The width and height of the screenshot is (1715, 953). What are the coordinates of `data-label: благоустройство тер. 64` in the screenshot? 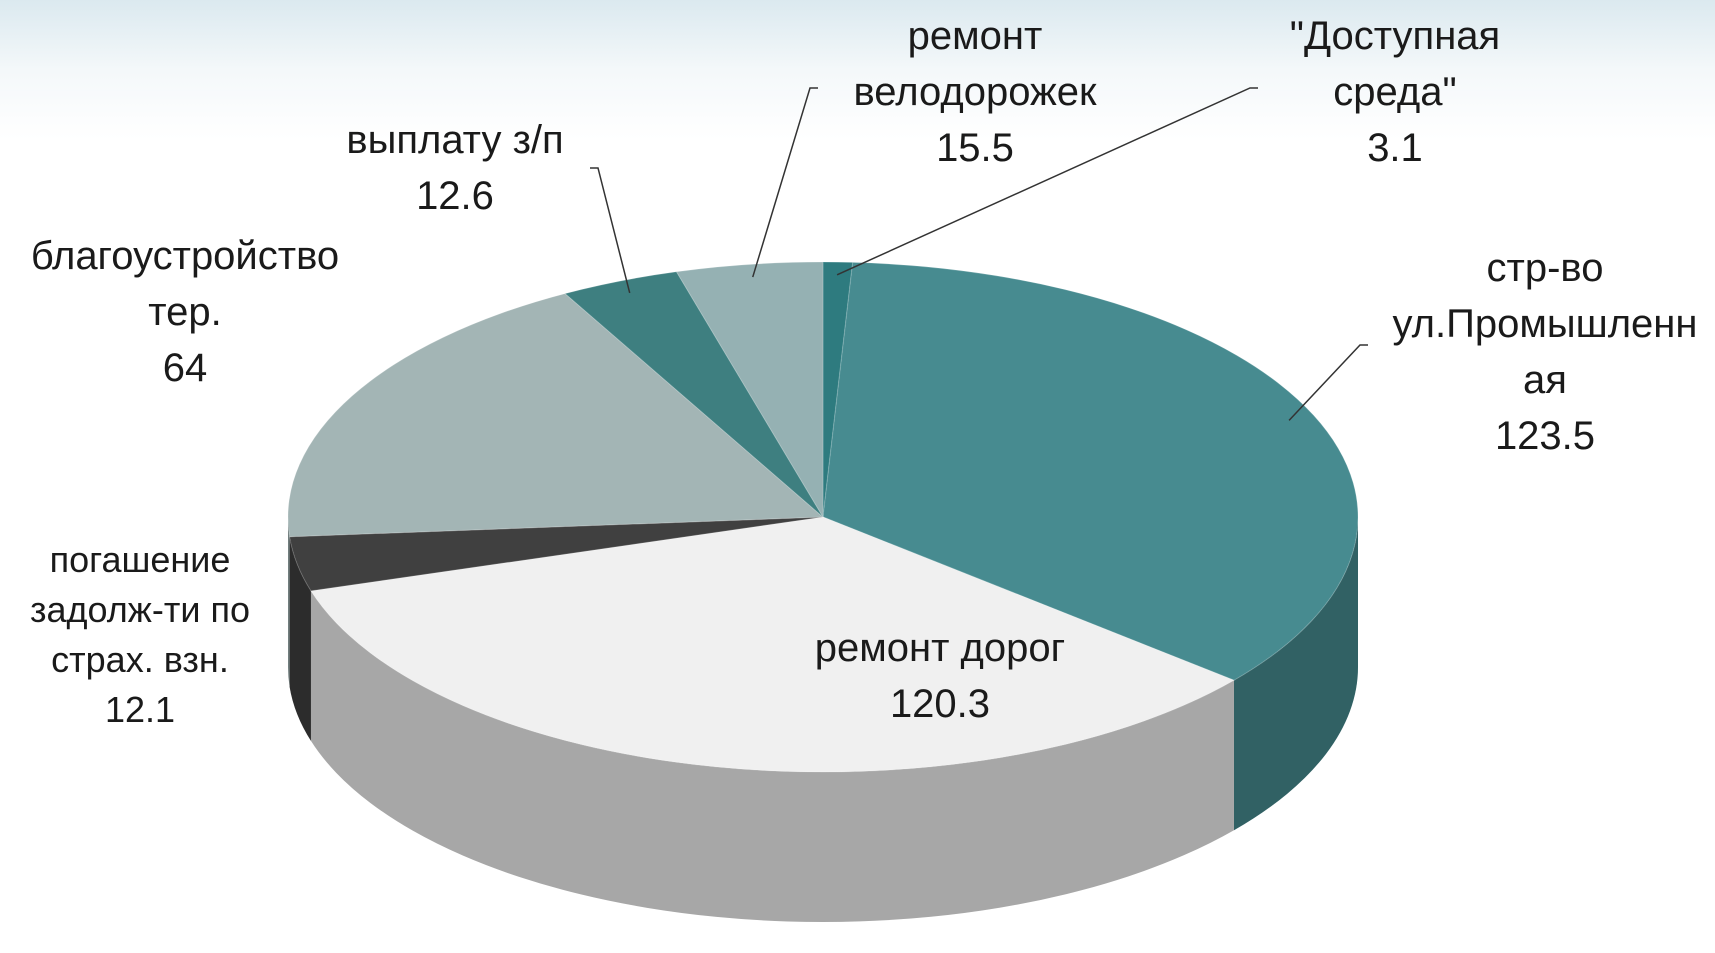 It's located at (185, 312).